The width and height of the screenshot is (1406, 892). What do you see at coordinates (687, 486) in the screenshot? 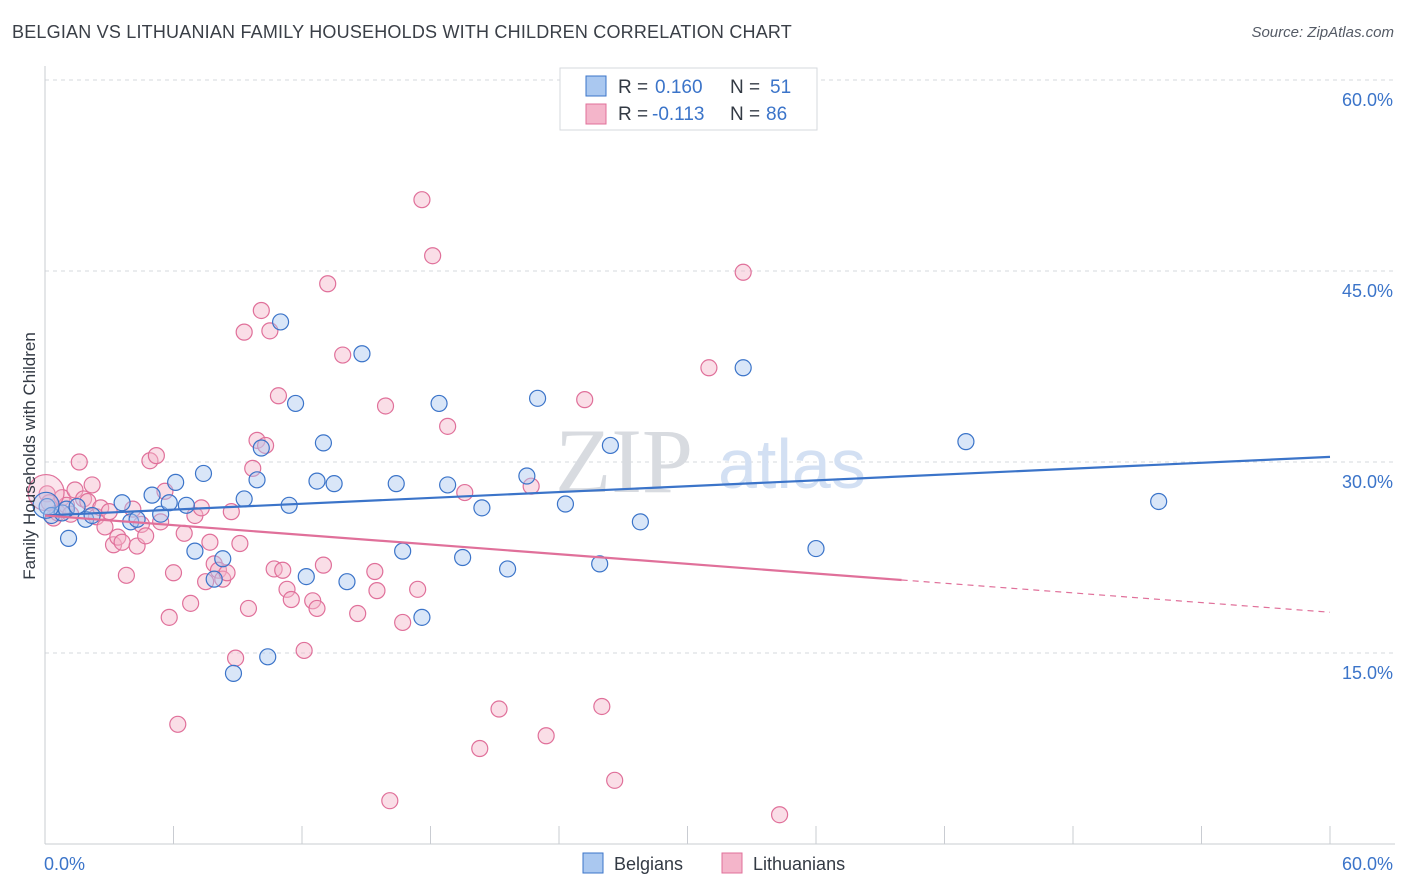
I see `trend-line-belgians` at bounding box center [687, 486].